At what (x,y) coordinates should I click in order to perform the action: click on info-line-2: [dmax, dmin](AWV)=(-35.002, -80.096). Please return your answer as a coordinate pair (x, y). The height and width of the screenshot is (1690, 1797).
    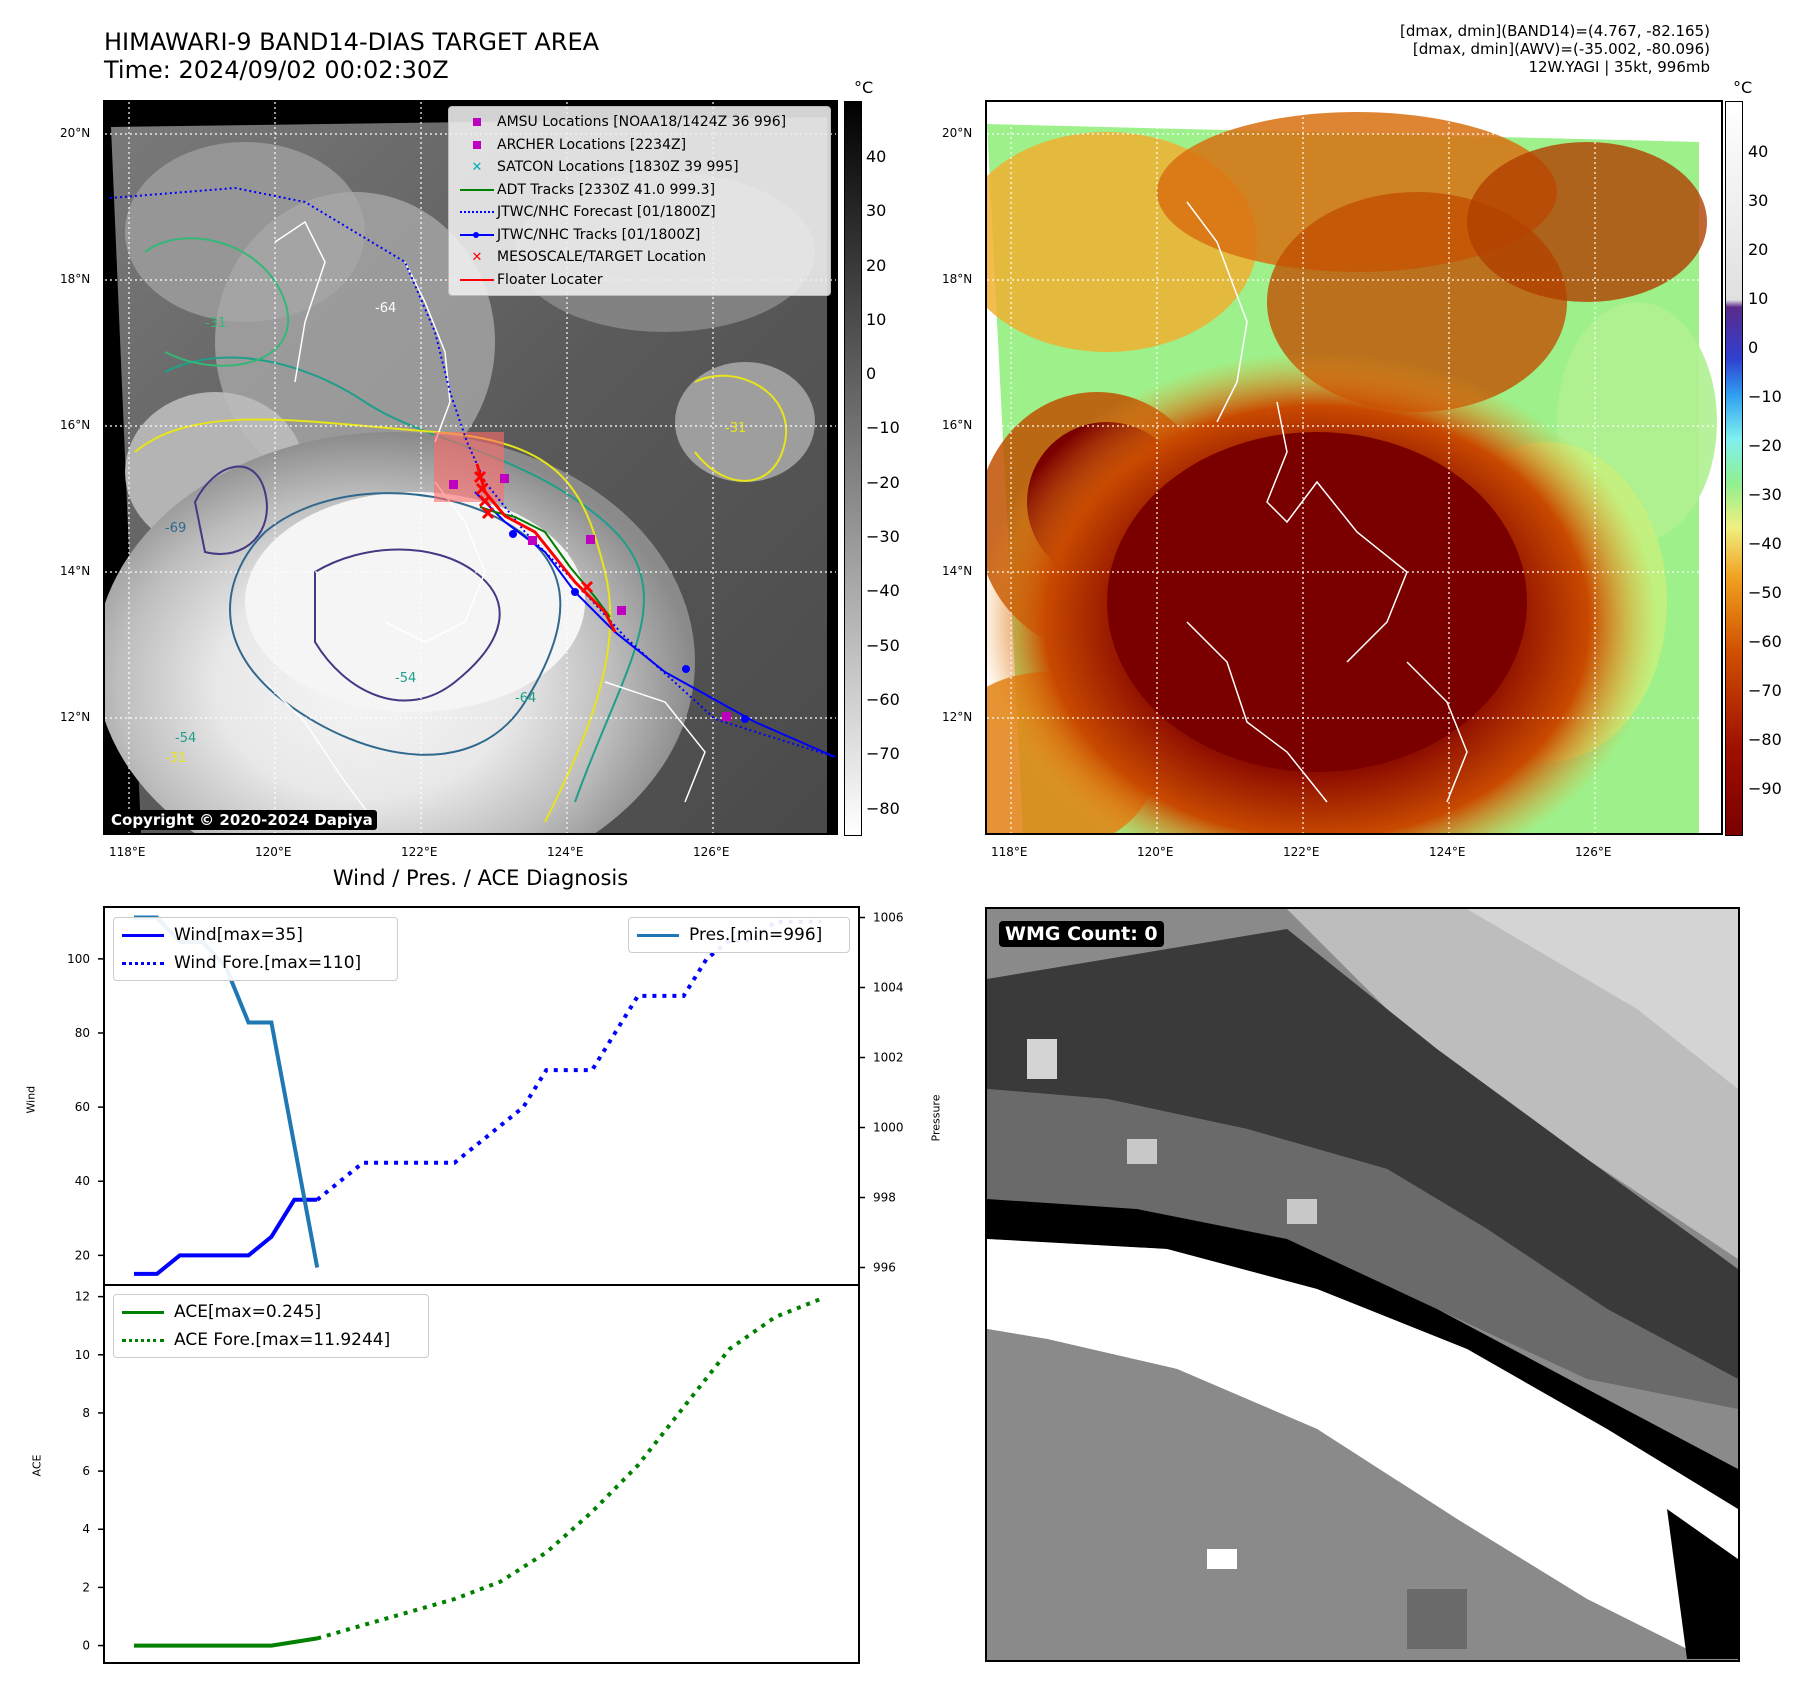
    Looking at the image, I should click on (1561, 49).